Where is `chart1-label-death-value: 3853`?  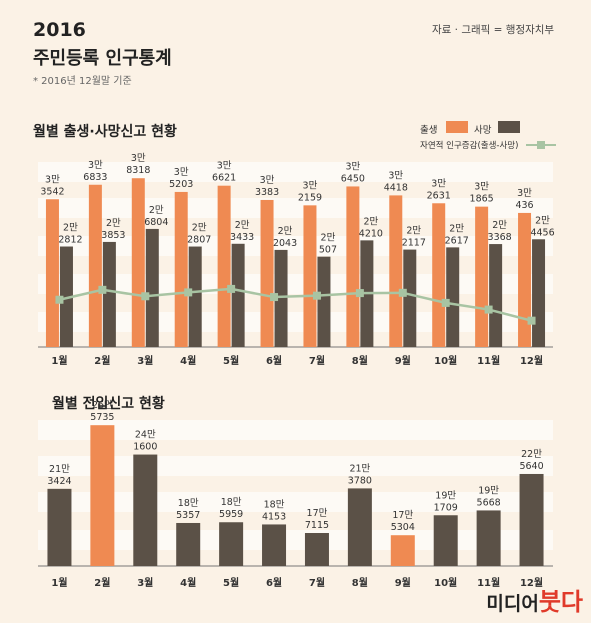 chart1-label-death-value: 3853 is located at coordinates (113, 235).